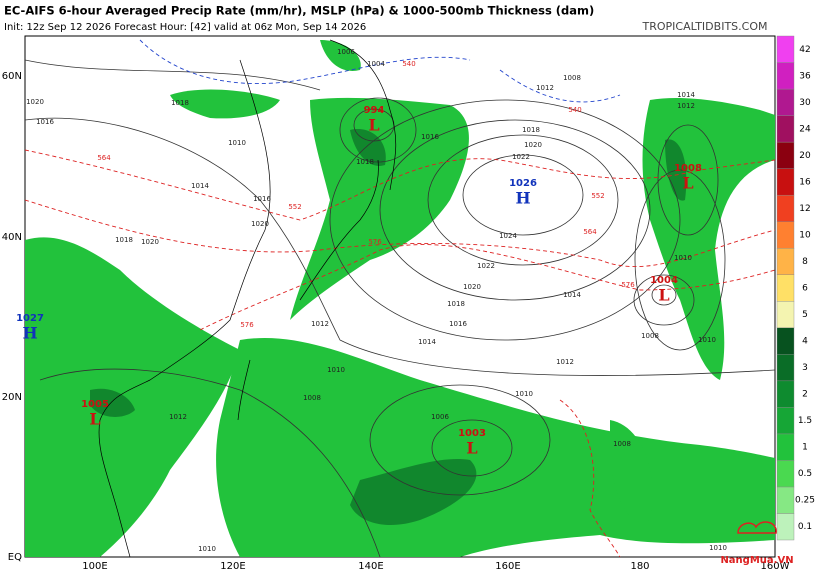 The height and width of the screenshot is (577, 819). I want to click on lon-label: 160W, so click(775, 566).